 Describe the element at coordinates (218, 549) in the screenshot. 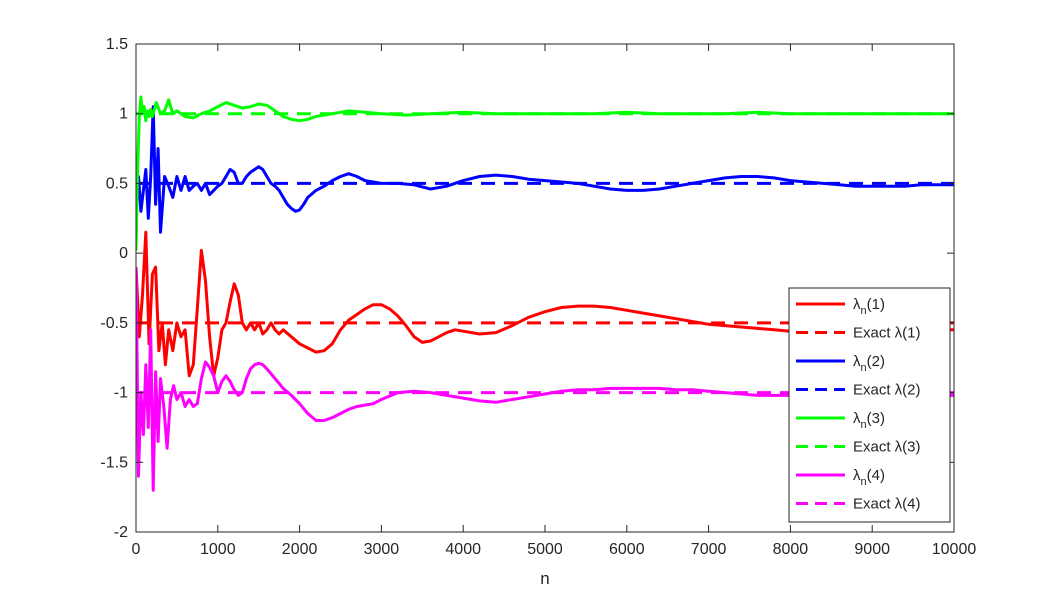

I see `x-tick-label: 1000` at that location.